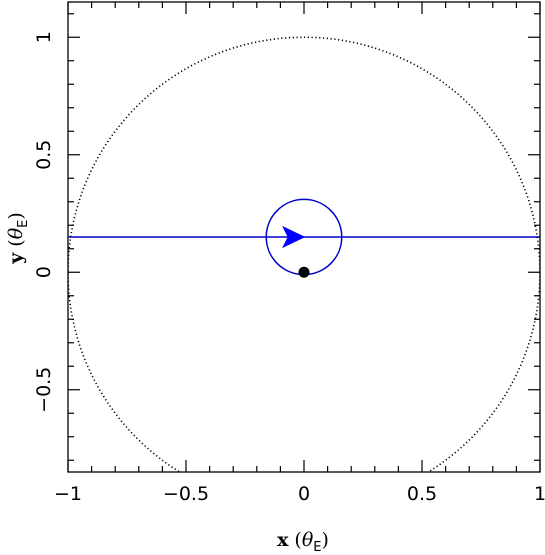 The image size is (545, 555). What do you see at coordinates (294, 237) in the screenshot?
I see `direction-arrow` at bounding box center [294, 237].